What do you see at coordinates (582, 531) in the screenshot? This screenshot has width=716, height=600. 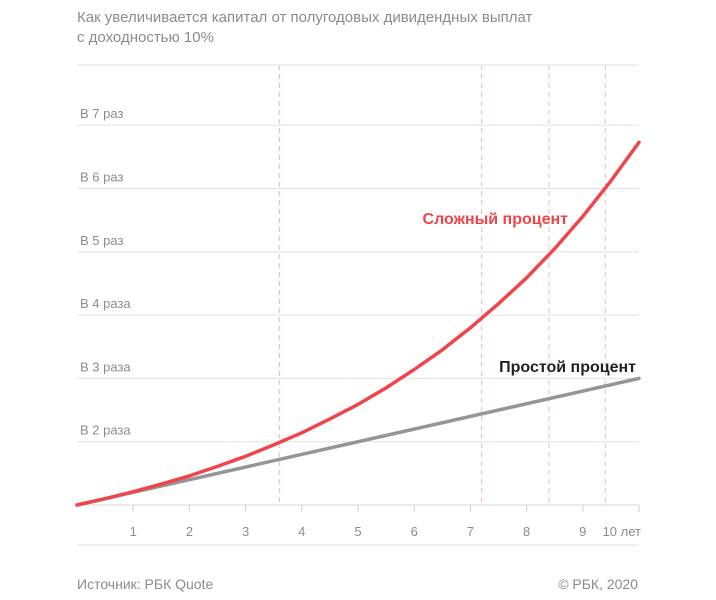 I see `x-tick-label: 9` at bounding box center [582, 531].